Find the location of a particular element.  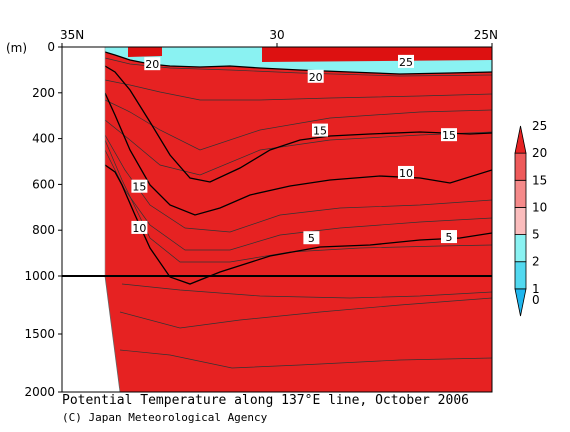

colorbar-label: 1 is located at coordinates (536, 289).